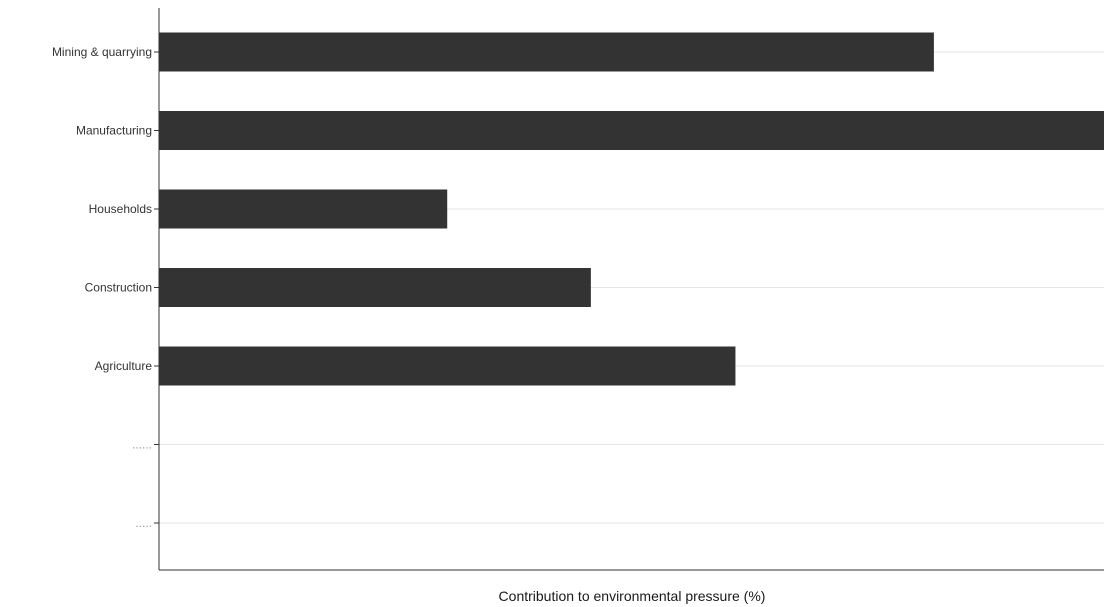 The height and width of the screenshot is (607, 1104). What do you see at coordinates (118, 288) in the screenshot?
I see `y-tick-label: Construction` at bounding box center [118, 288].